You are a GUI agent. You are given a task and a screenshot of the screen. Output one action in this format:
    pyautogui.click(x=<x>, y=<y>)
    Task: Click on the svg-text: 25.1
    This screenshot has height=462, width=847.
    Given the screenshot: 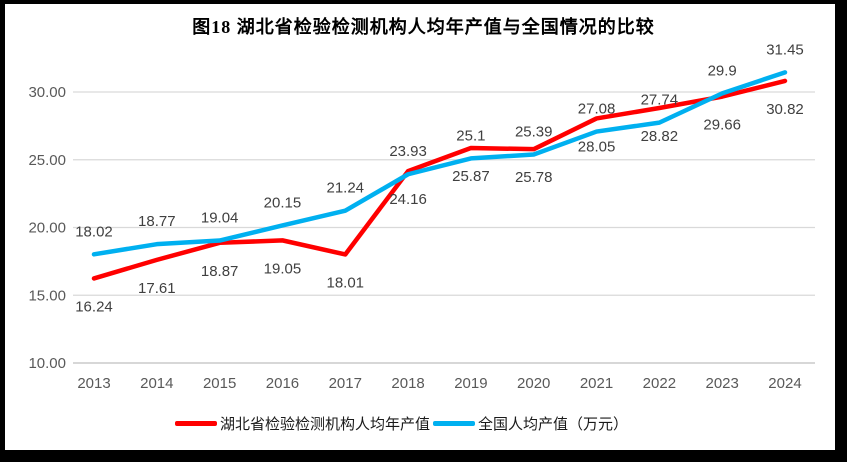 What is the action you would take?
    pyautogui.click(x=470, y=135)
    